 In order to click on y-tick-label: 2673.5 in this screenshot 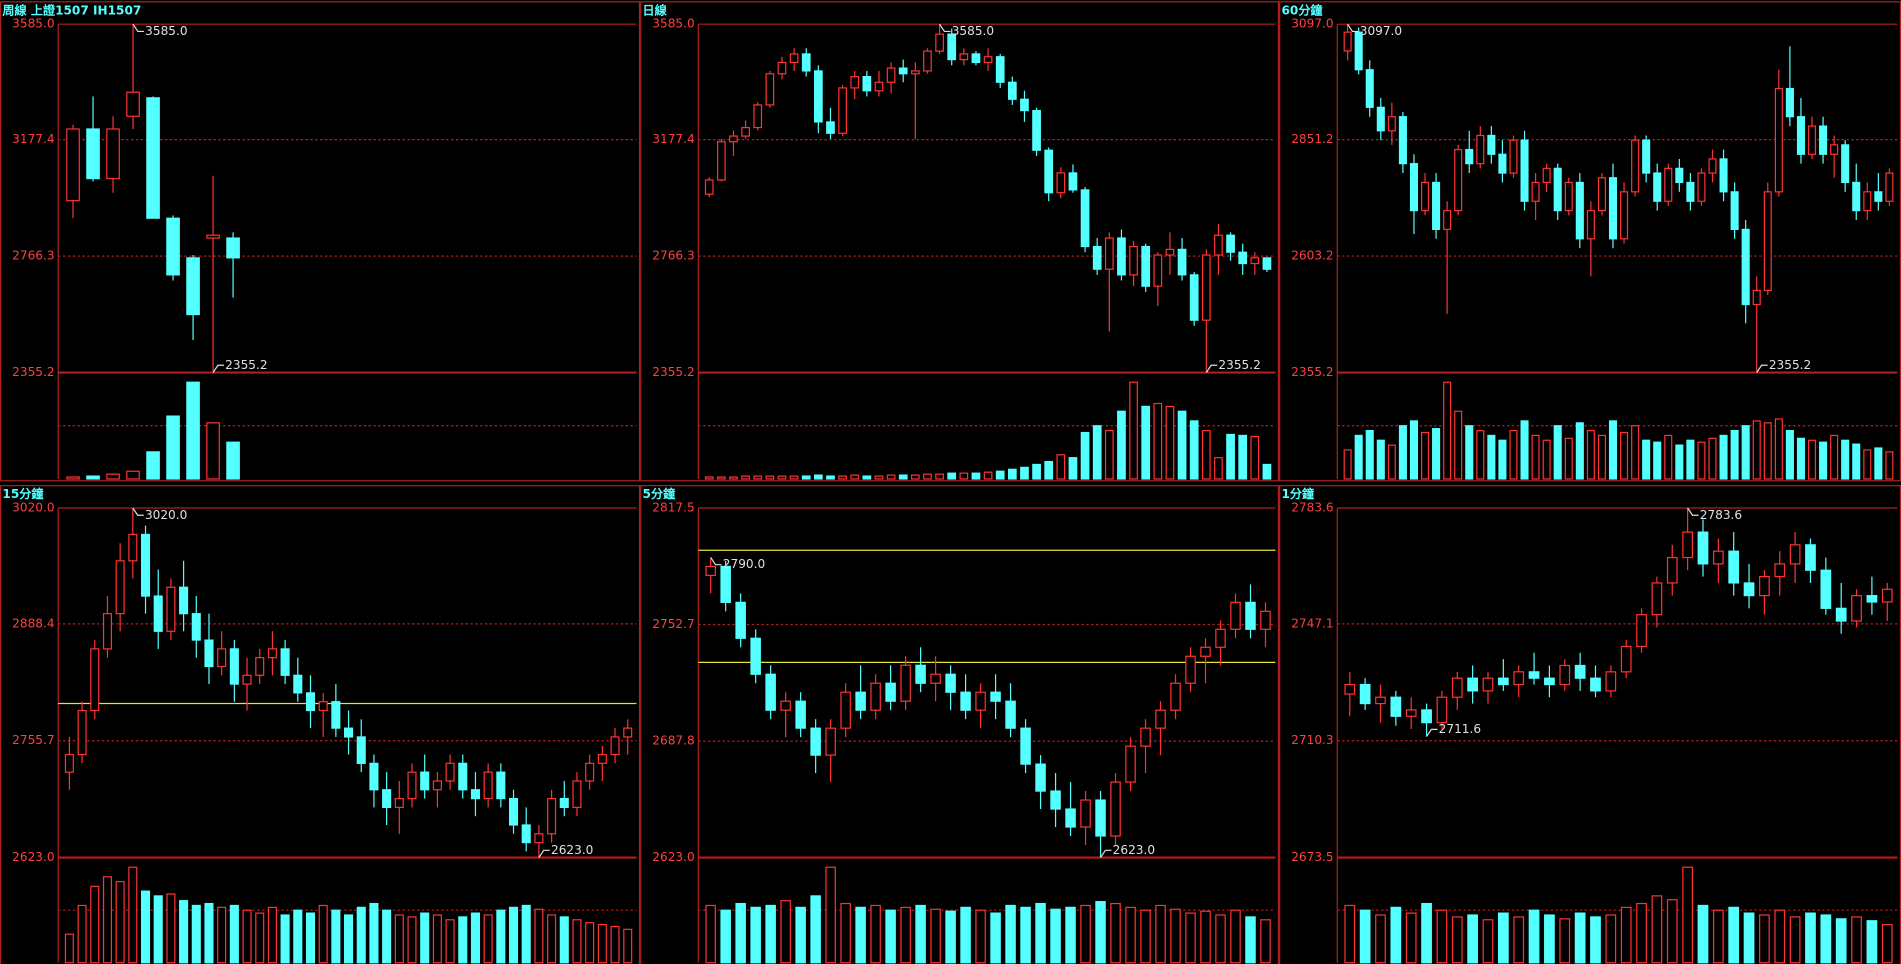, I will do `click(1312, 857)`.